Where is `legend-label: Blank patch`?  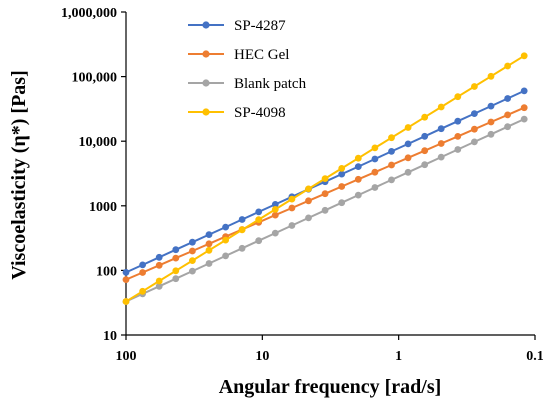
legend-label: Blank patch is located at coordinates (270, 84).